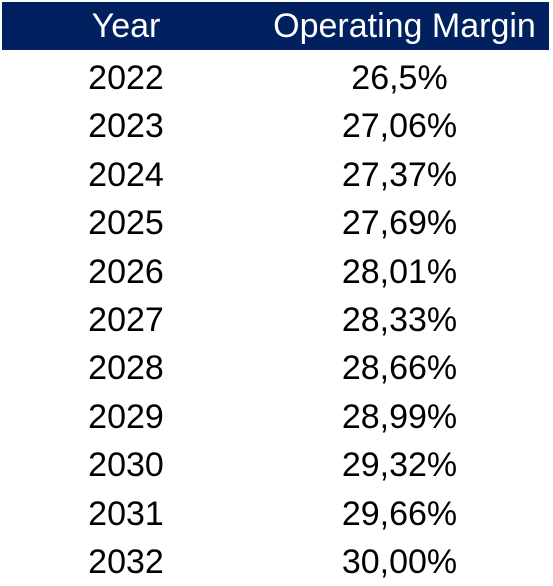 This screenshot has height=586, width=553. I want to click on year-cell: 2025, so click(126, 223).